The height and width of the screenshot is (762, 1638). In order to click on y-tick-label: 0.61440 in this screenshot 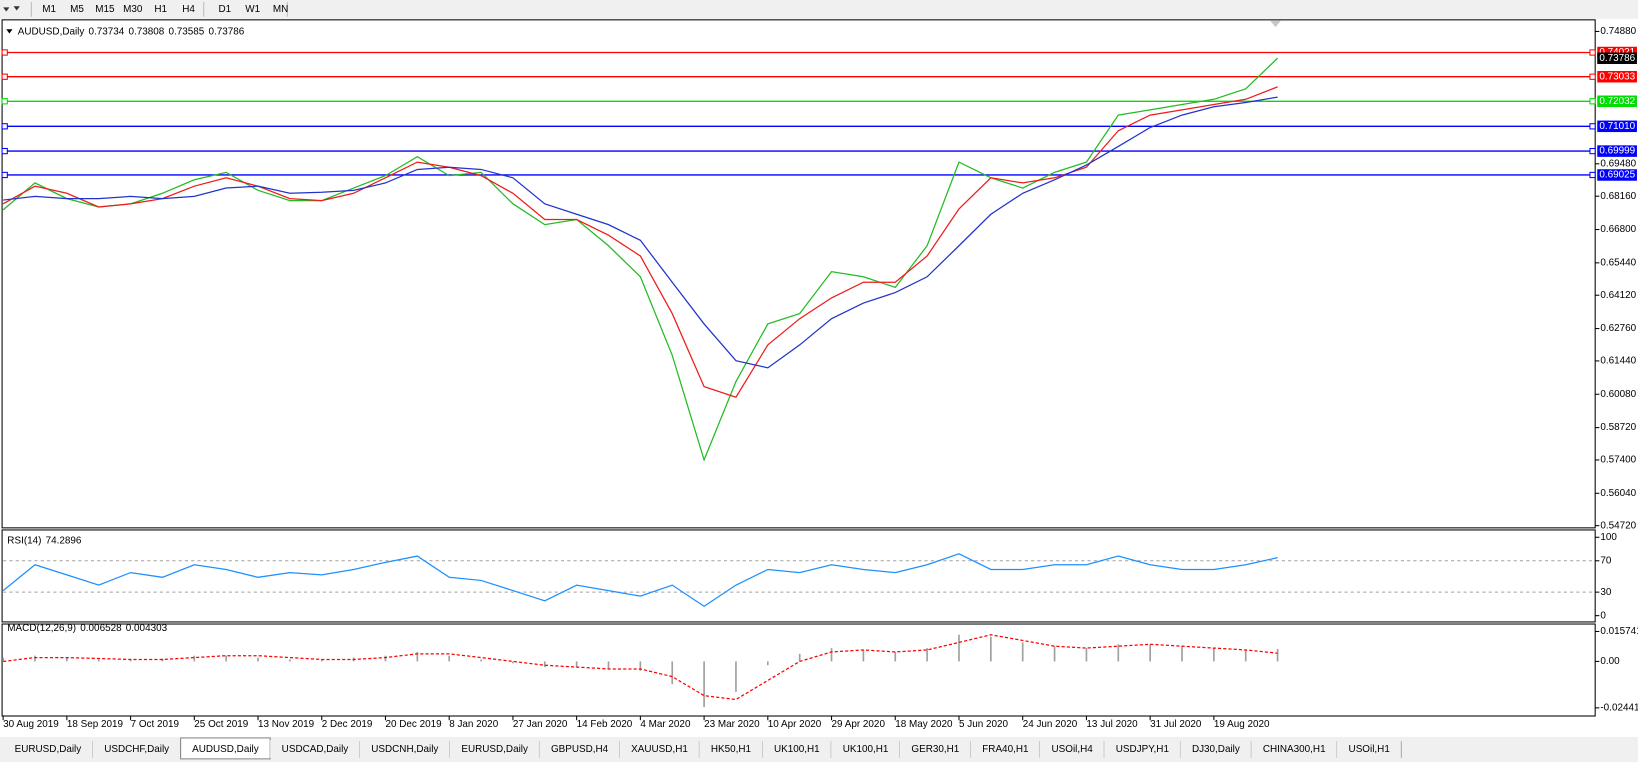, I will do `click(1618, 361)`.